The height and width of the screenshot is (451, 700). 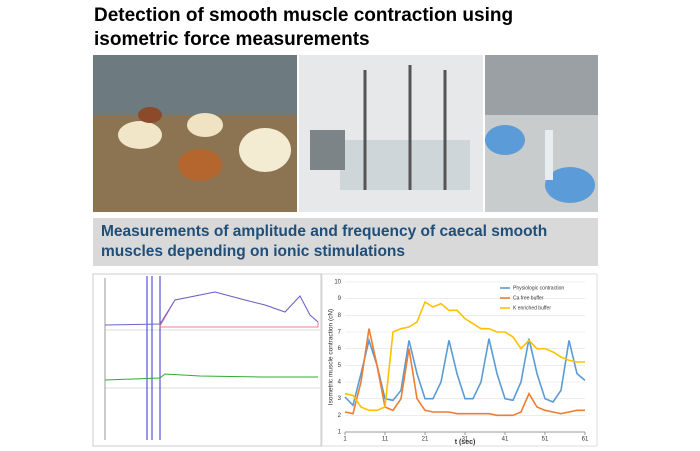 I want to click on x-tick-label: 51, so click(x=545, y=440).